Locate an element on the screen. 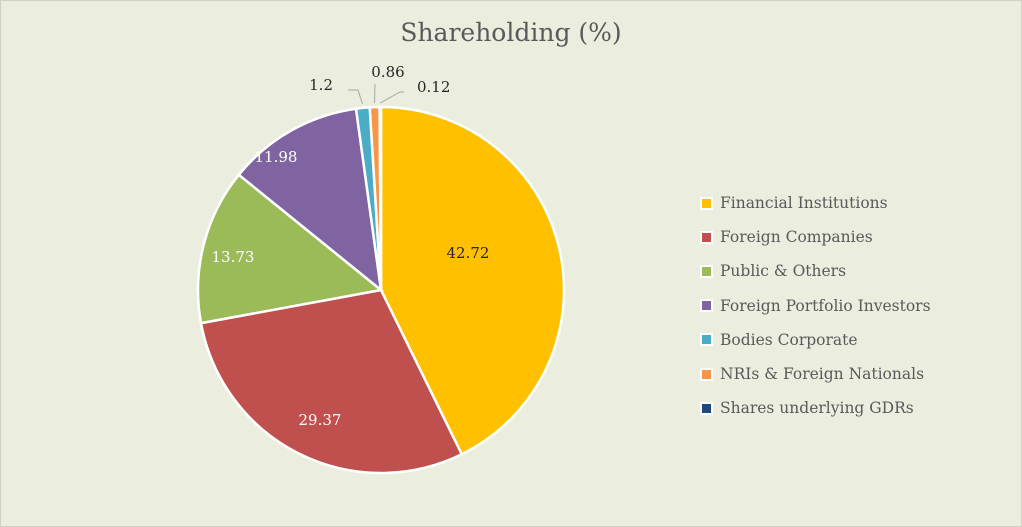  legend-label: Shares underlying GDRs is located at coordinates (817, 408).